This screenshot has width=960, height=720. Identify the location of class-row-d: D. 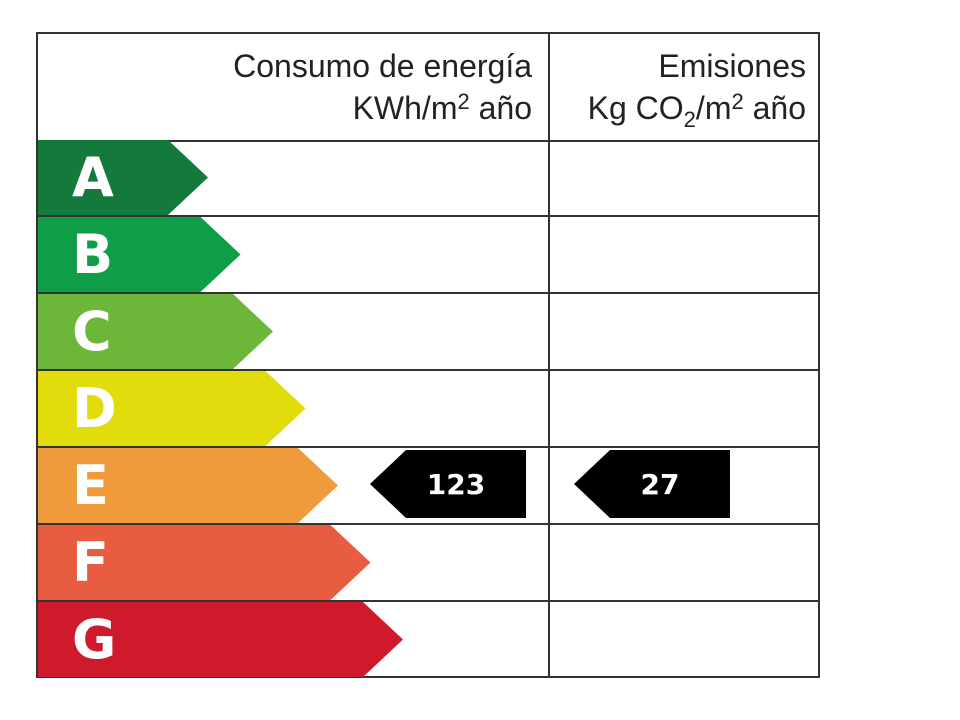
(428, 409).